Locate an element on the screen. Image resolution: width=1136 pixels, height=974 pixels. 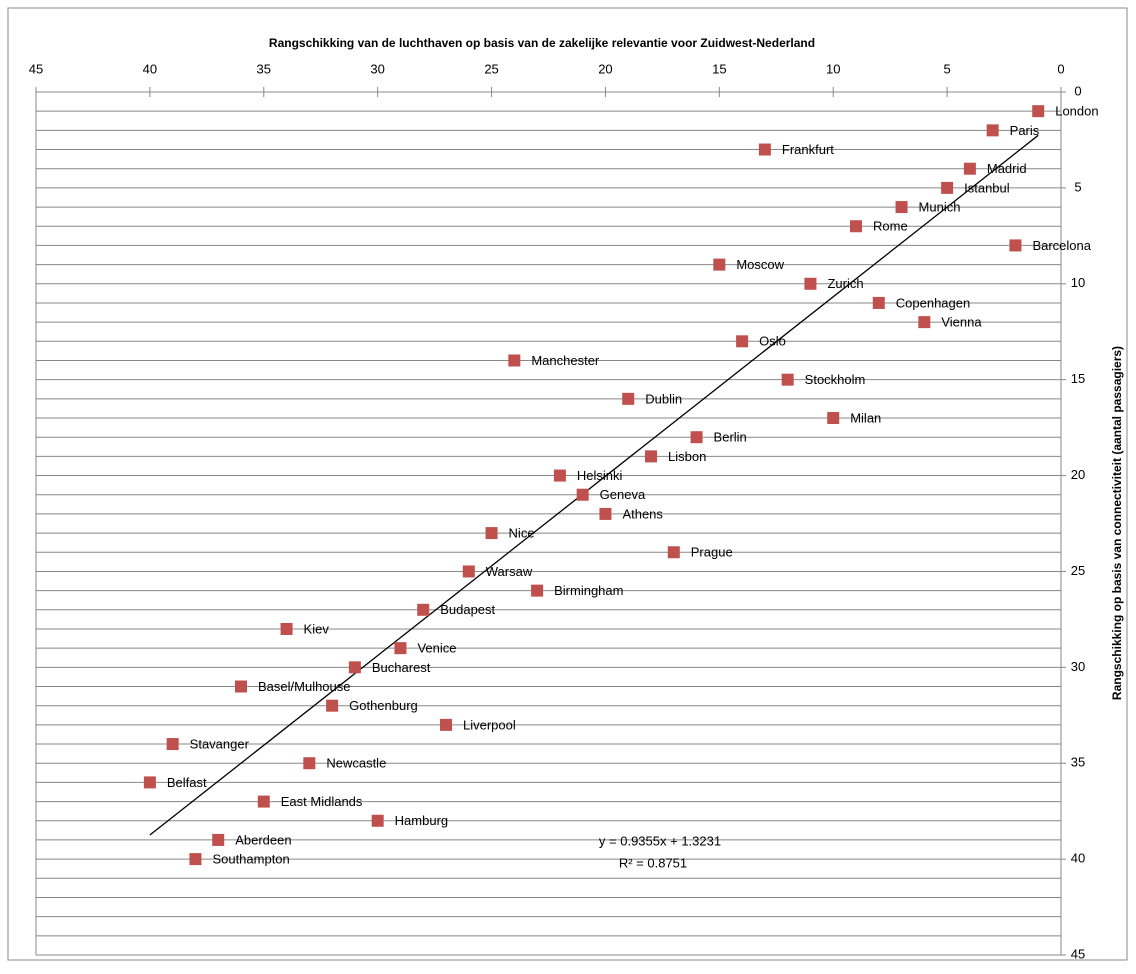
point-label: Stockholm is located at coordinates (835, 379).